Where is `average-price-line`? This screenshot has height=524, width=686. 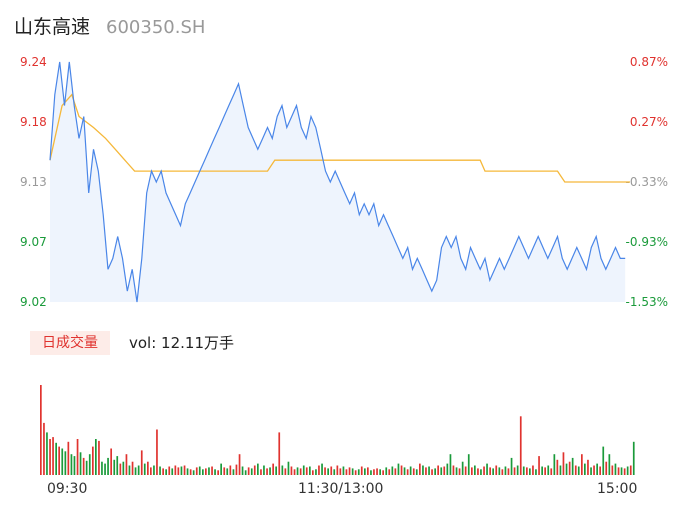
average-price-line is located at coordinates (339, 138).